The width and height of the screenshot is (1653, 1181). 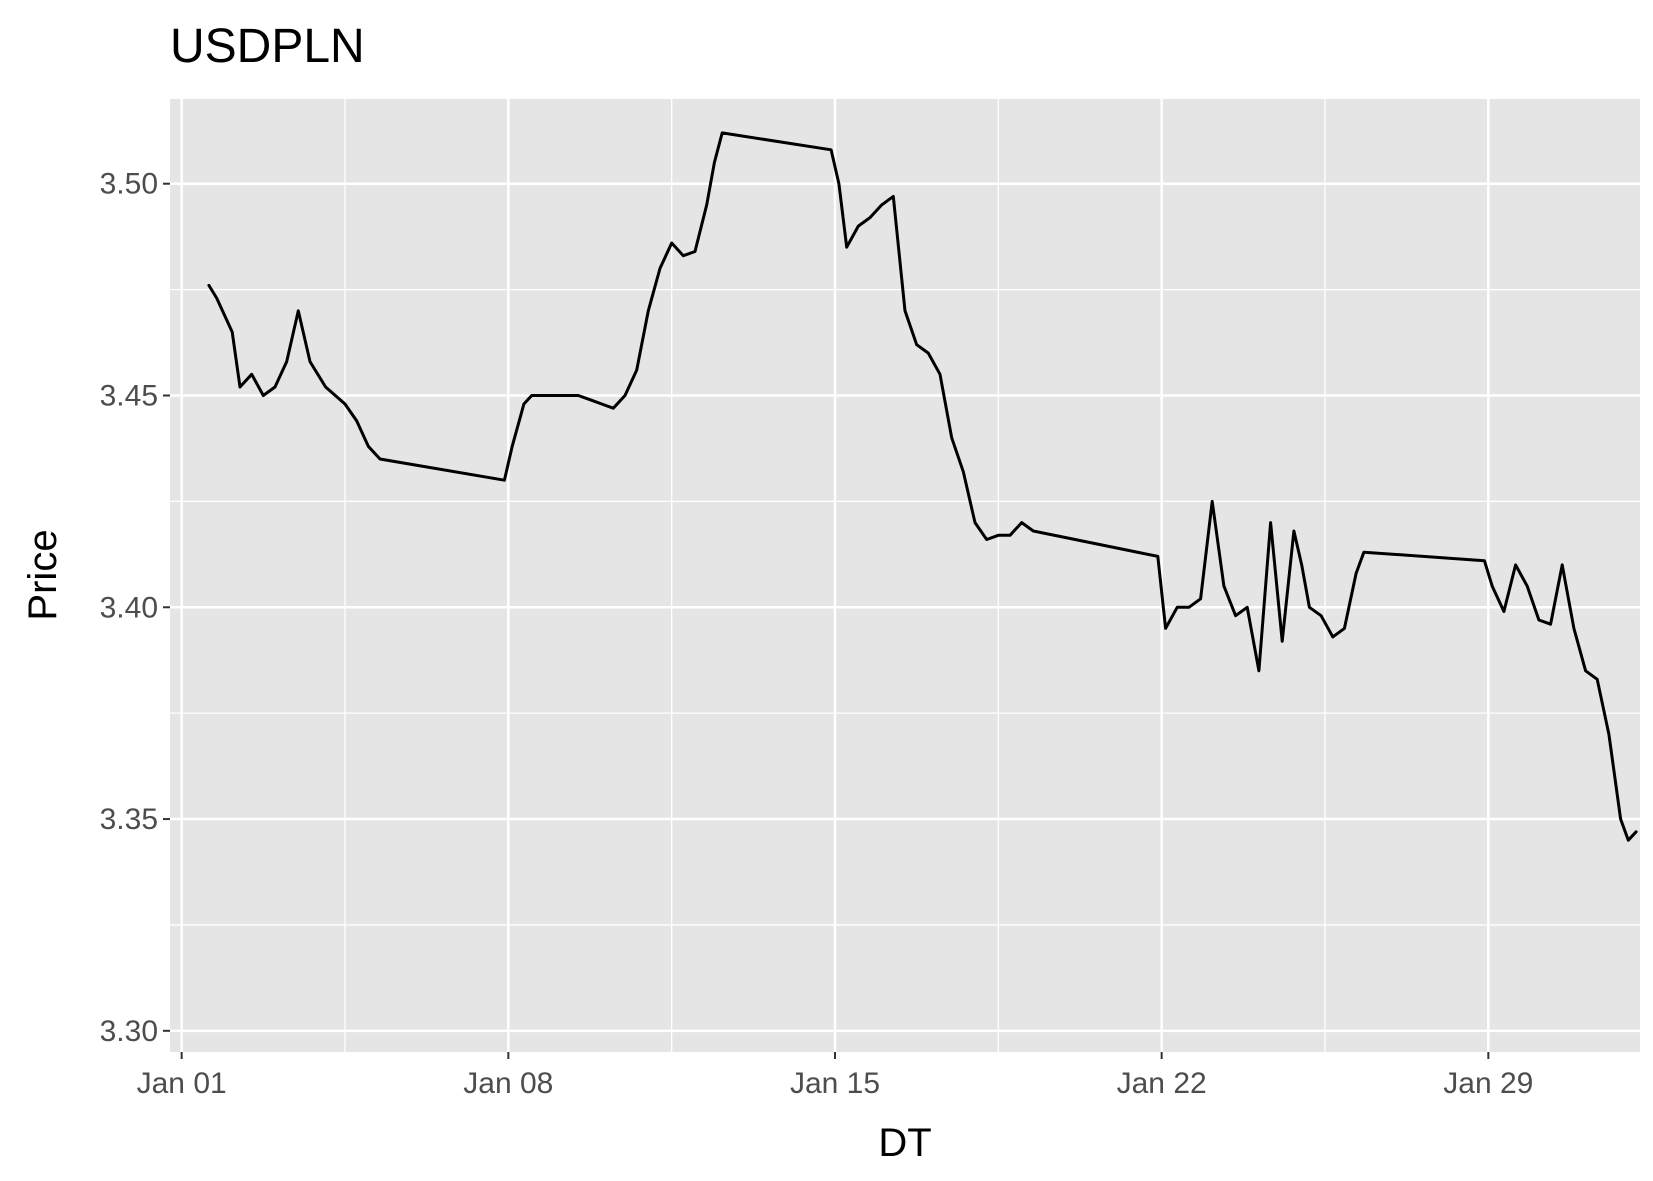 I want to click on x-tick-label: Jan 22, so click(x=1162, y=1083).